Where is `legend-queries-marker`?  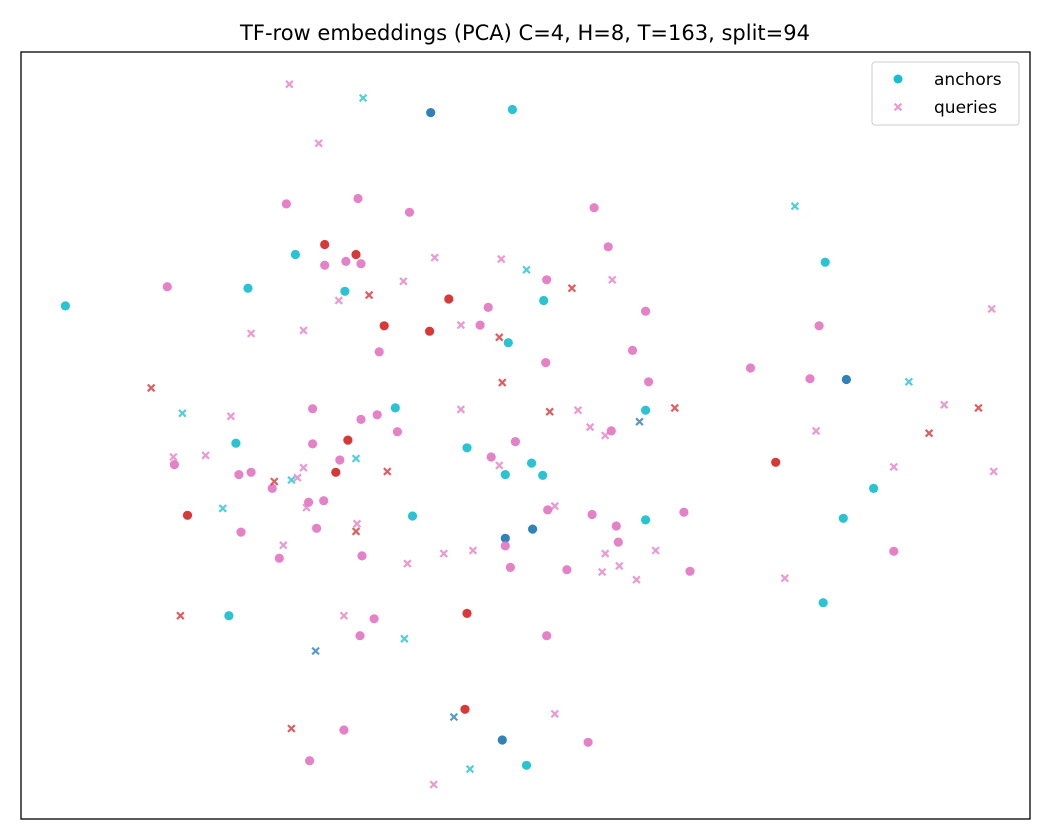
legend-queries-marker is located at coordinates (898, 107).